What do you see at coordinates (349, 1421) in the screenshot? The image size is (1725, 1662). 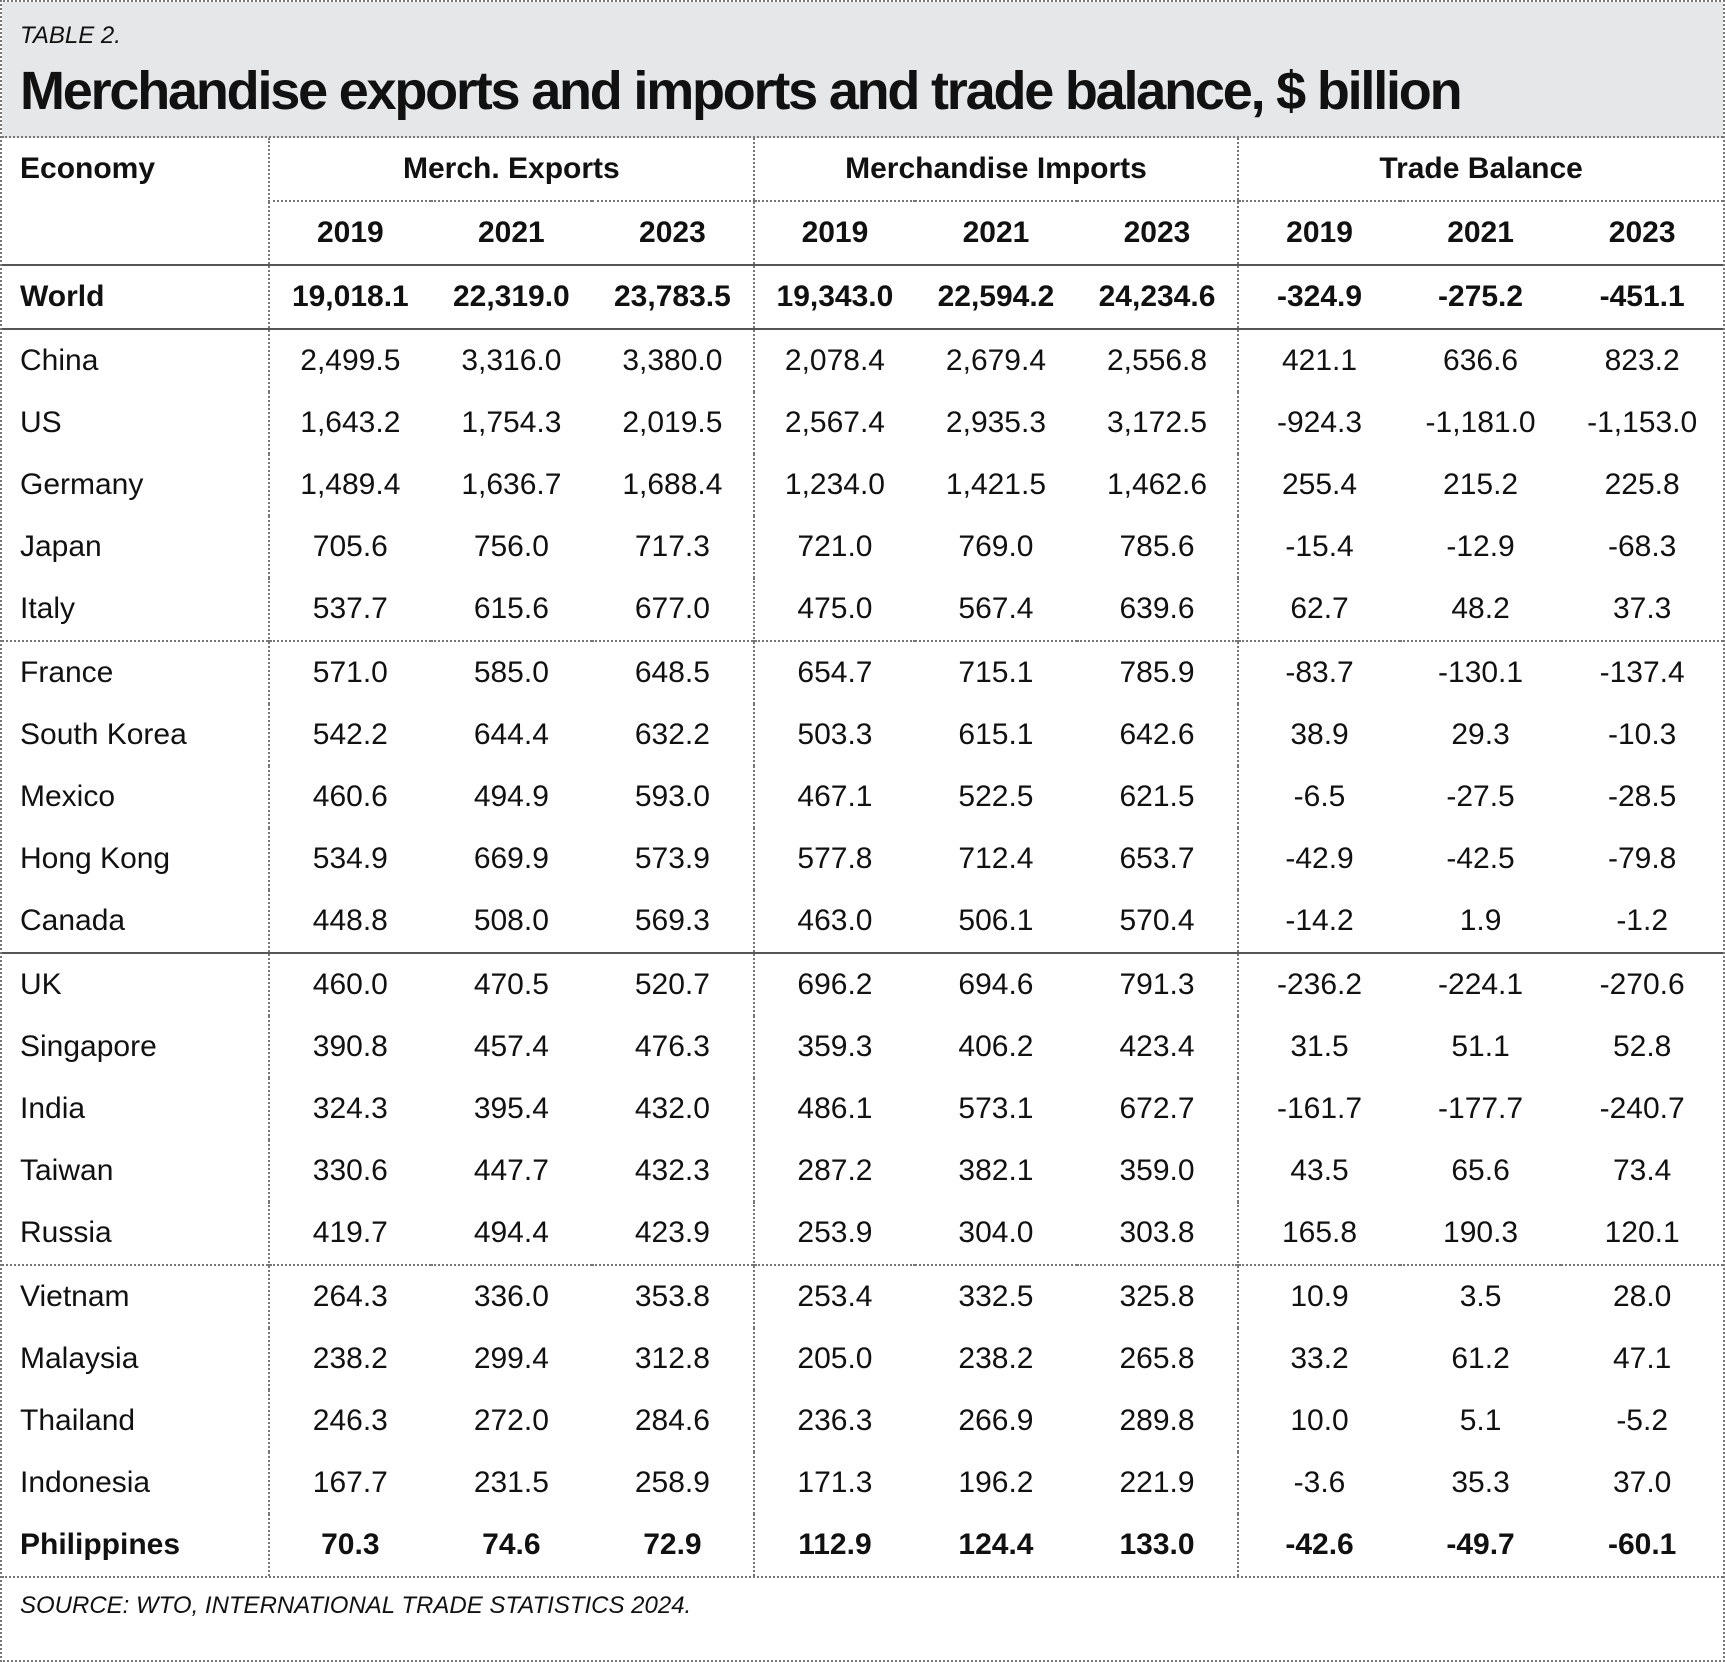 I see `table-cell: 246.3` at bounding box center [349, 1421].